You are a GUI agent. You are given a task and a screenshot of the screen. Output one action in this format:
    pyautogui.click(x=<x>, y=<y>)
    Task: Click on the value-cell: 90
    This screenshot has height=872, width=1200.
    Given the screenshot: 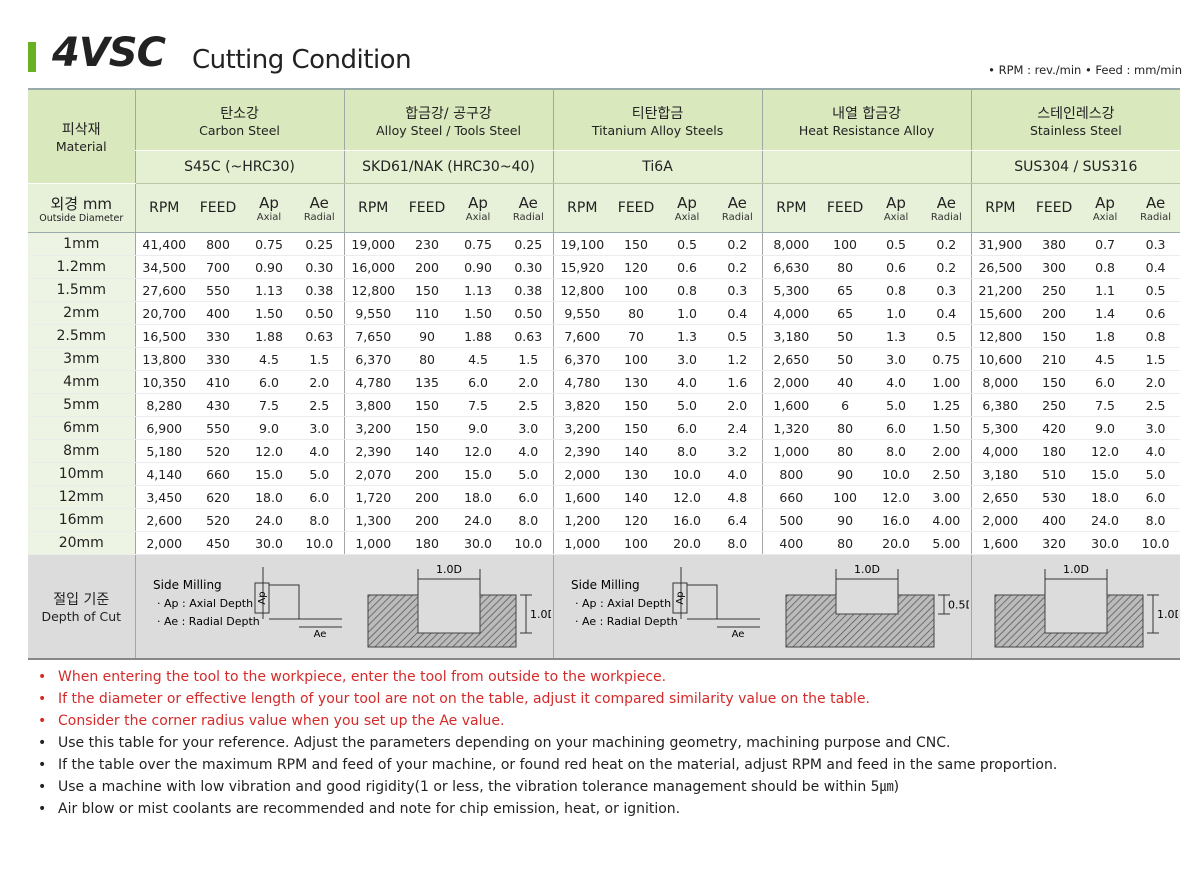 What is the action you would take?
    pyautogui.click(x=427, y=336)
    